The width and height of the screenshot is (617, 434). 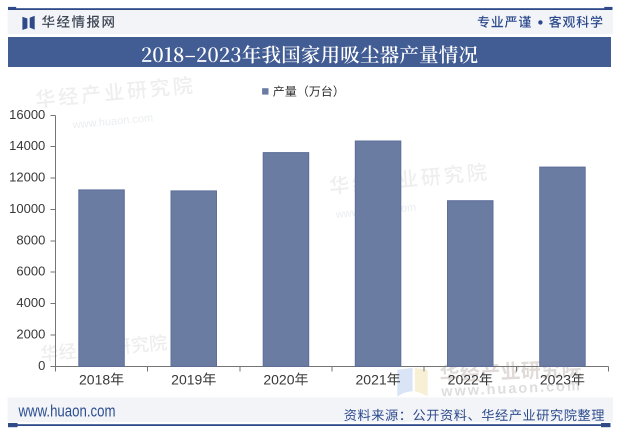 I want to click on svg-text: 12000, so click(x=27, y=177).